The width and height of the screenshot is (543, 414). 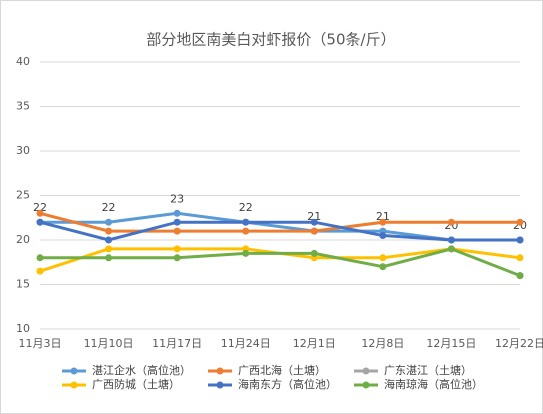 I want to click on legend-label: 湛江企水（高位池）, so click(x=141, y=370).